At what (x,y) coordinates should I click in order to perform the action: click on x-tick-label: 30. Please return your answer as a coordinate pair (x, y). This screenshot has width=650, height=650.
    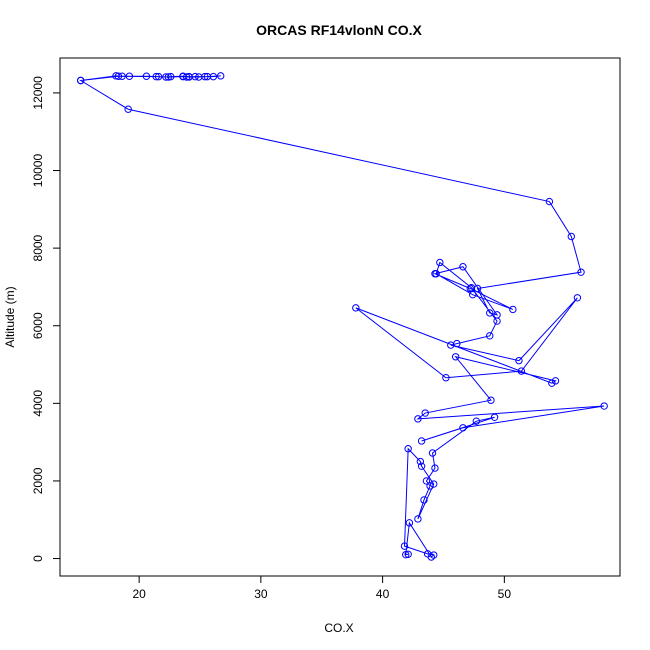
    Looking at the image, I should click on (261, 594).